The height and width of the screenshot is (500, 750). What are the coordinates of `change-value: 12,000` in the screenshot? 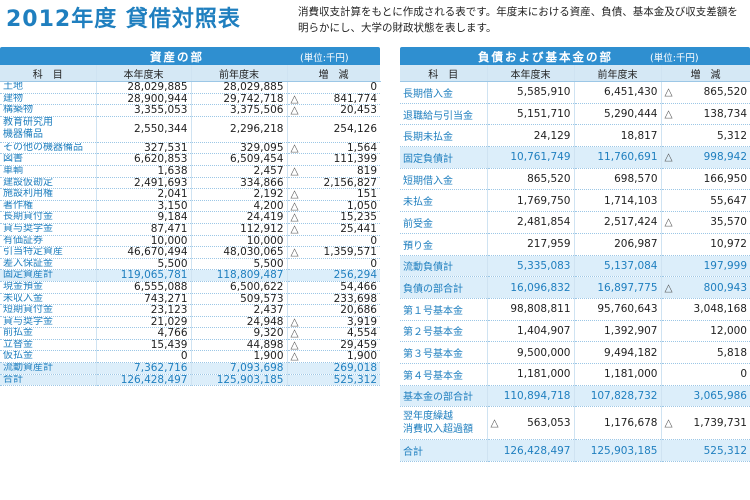 It's located at (705, 331).